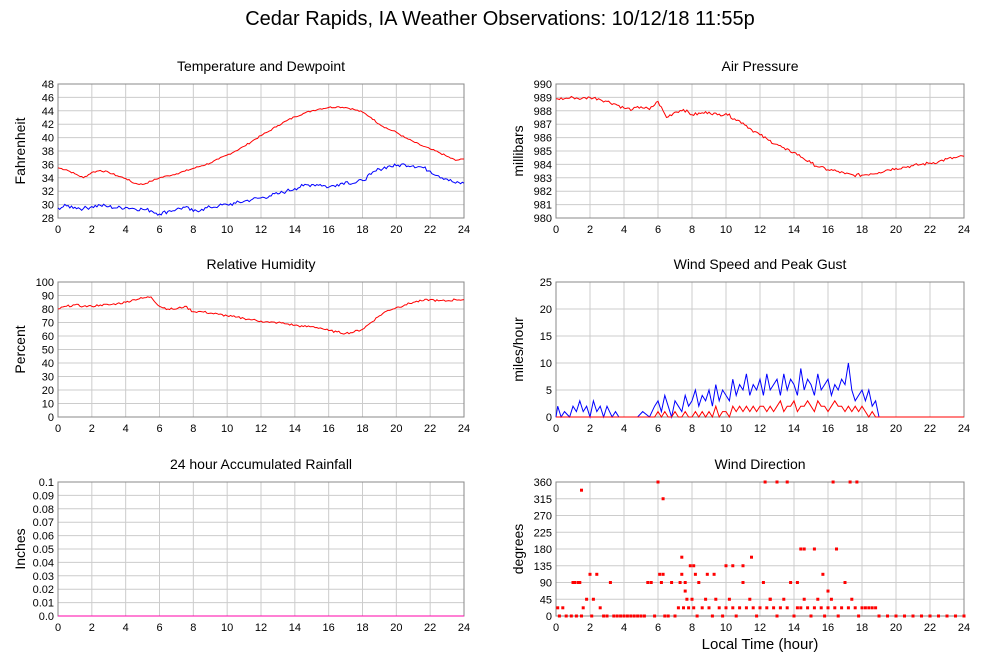  I want to click on y-tick-label: 10, so click(546, 364).